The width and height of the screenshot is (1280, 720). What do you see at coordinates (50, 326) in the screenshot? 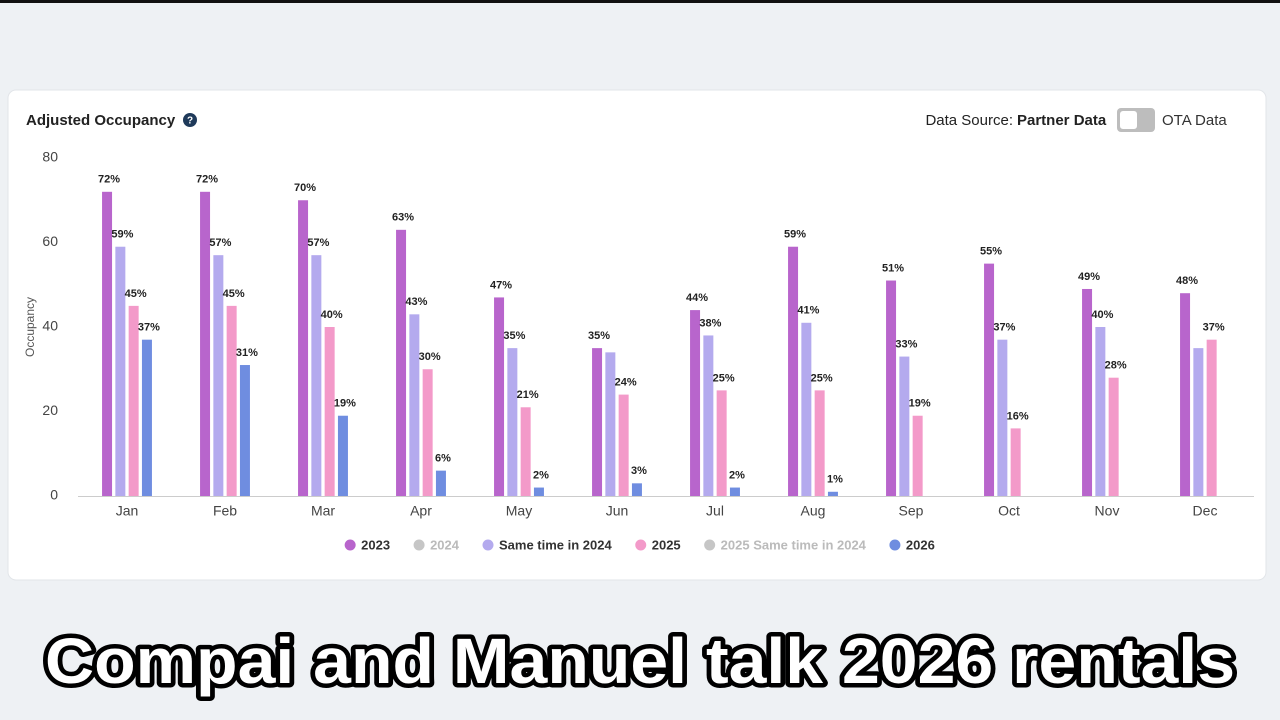
I see `y-tick-label: 40` at bounding box center [50, 326].